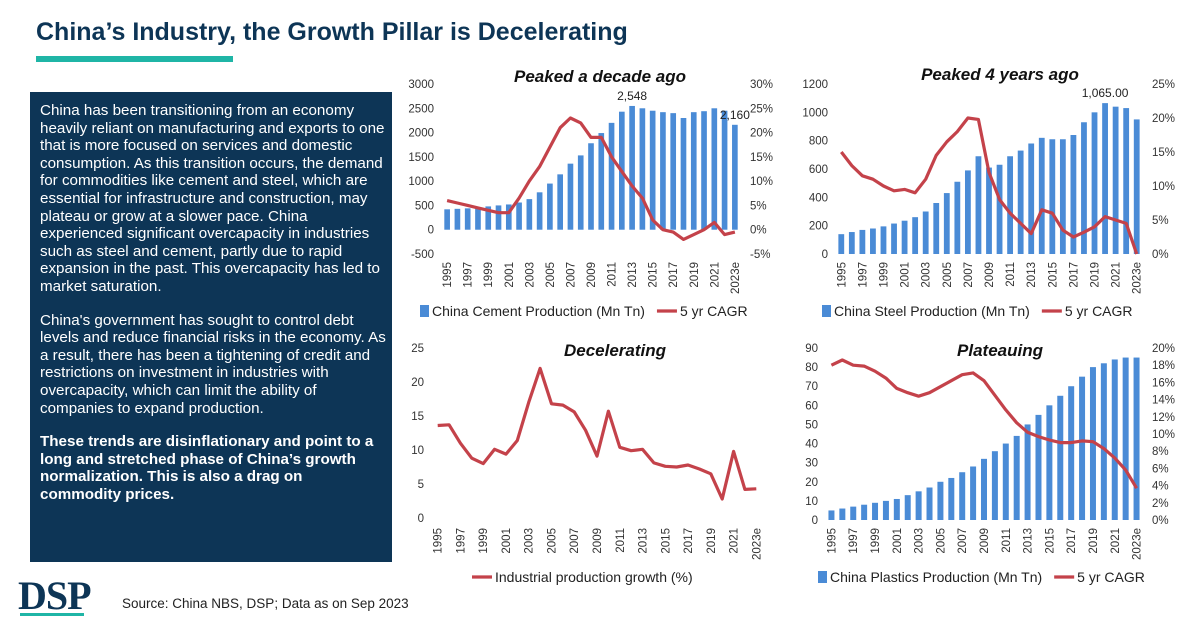  Describe the element at coordinates (811, 406) in the screenshot. I see `y-tick-label-left: 60` at that location.